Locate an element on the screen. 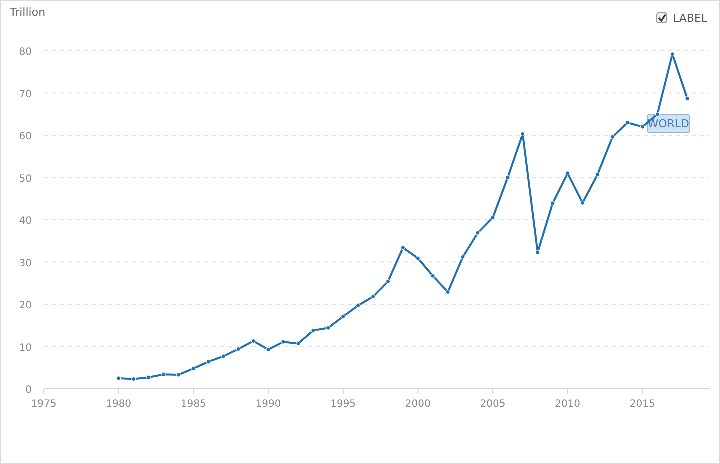  y-tick-label: 50 is located at coordinates (25, 179).